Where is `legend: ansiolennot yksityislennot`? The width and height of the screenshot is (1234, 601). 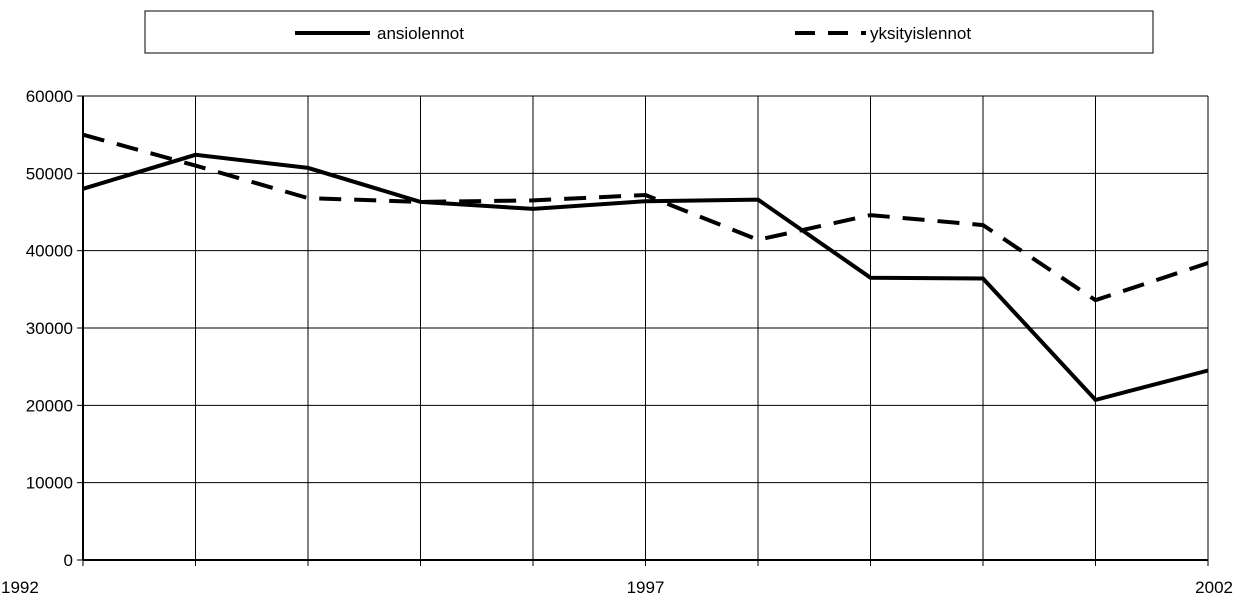 legend: ansiolennot yksityislennot is located at coordinates (649, 32).